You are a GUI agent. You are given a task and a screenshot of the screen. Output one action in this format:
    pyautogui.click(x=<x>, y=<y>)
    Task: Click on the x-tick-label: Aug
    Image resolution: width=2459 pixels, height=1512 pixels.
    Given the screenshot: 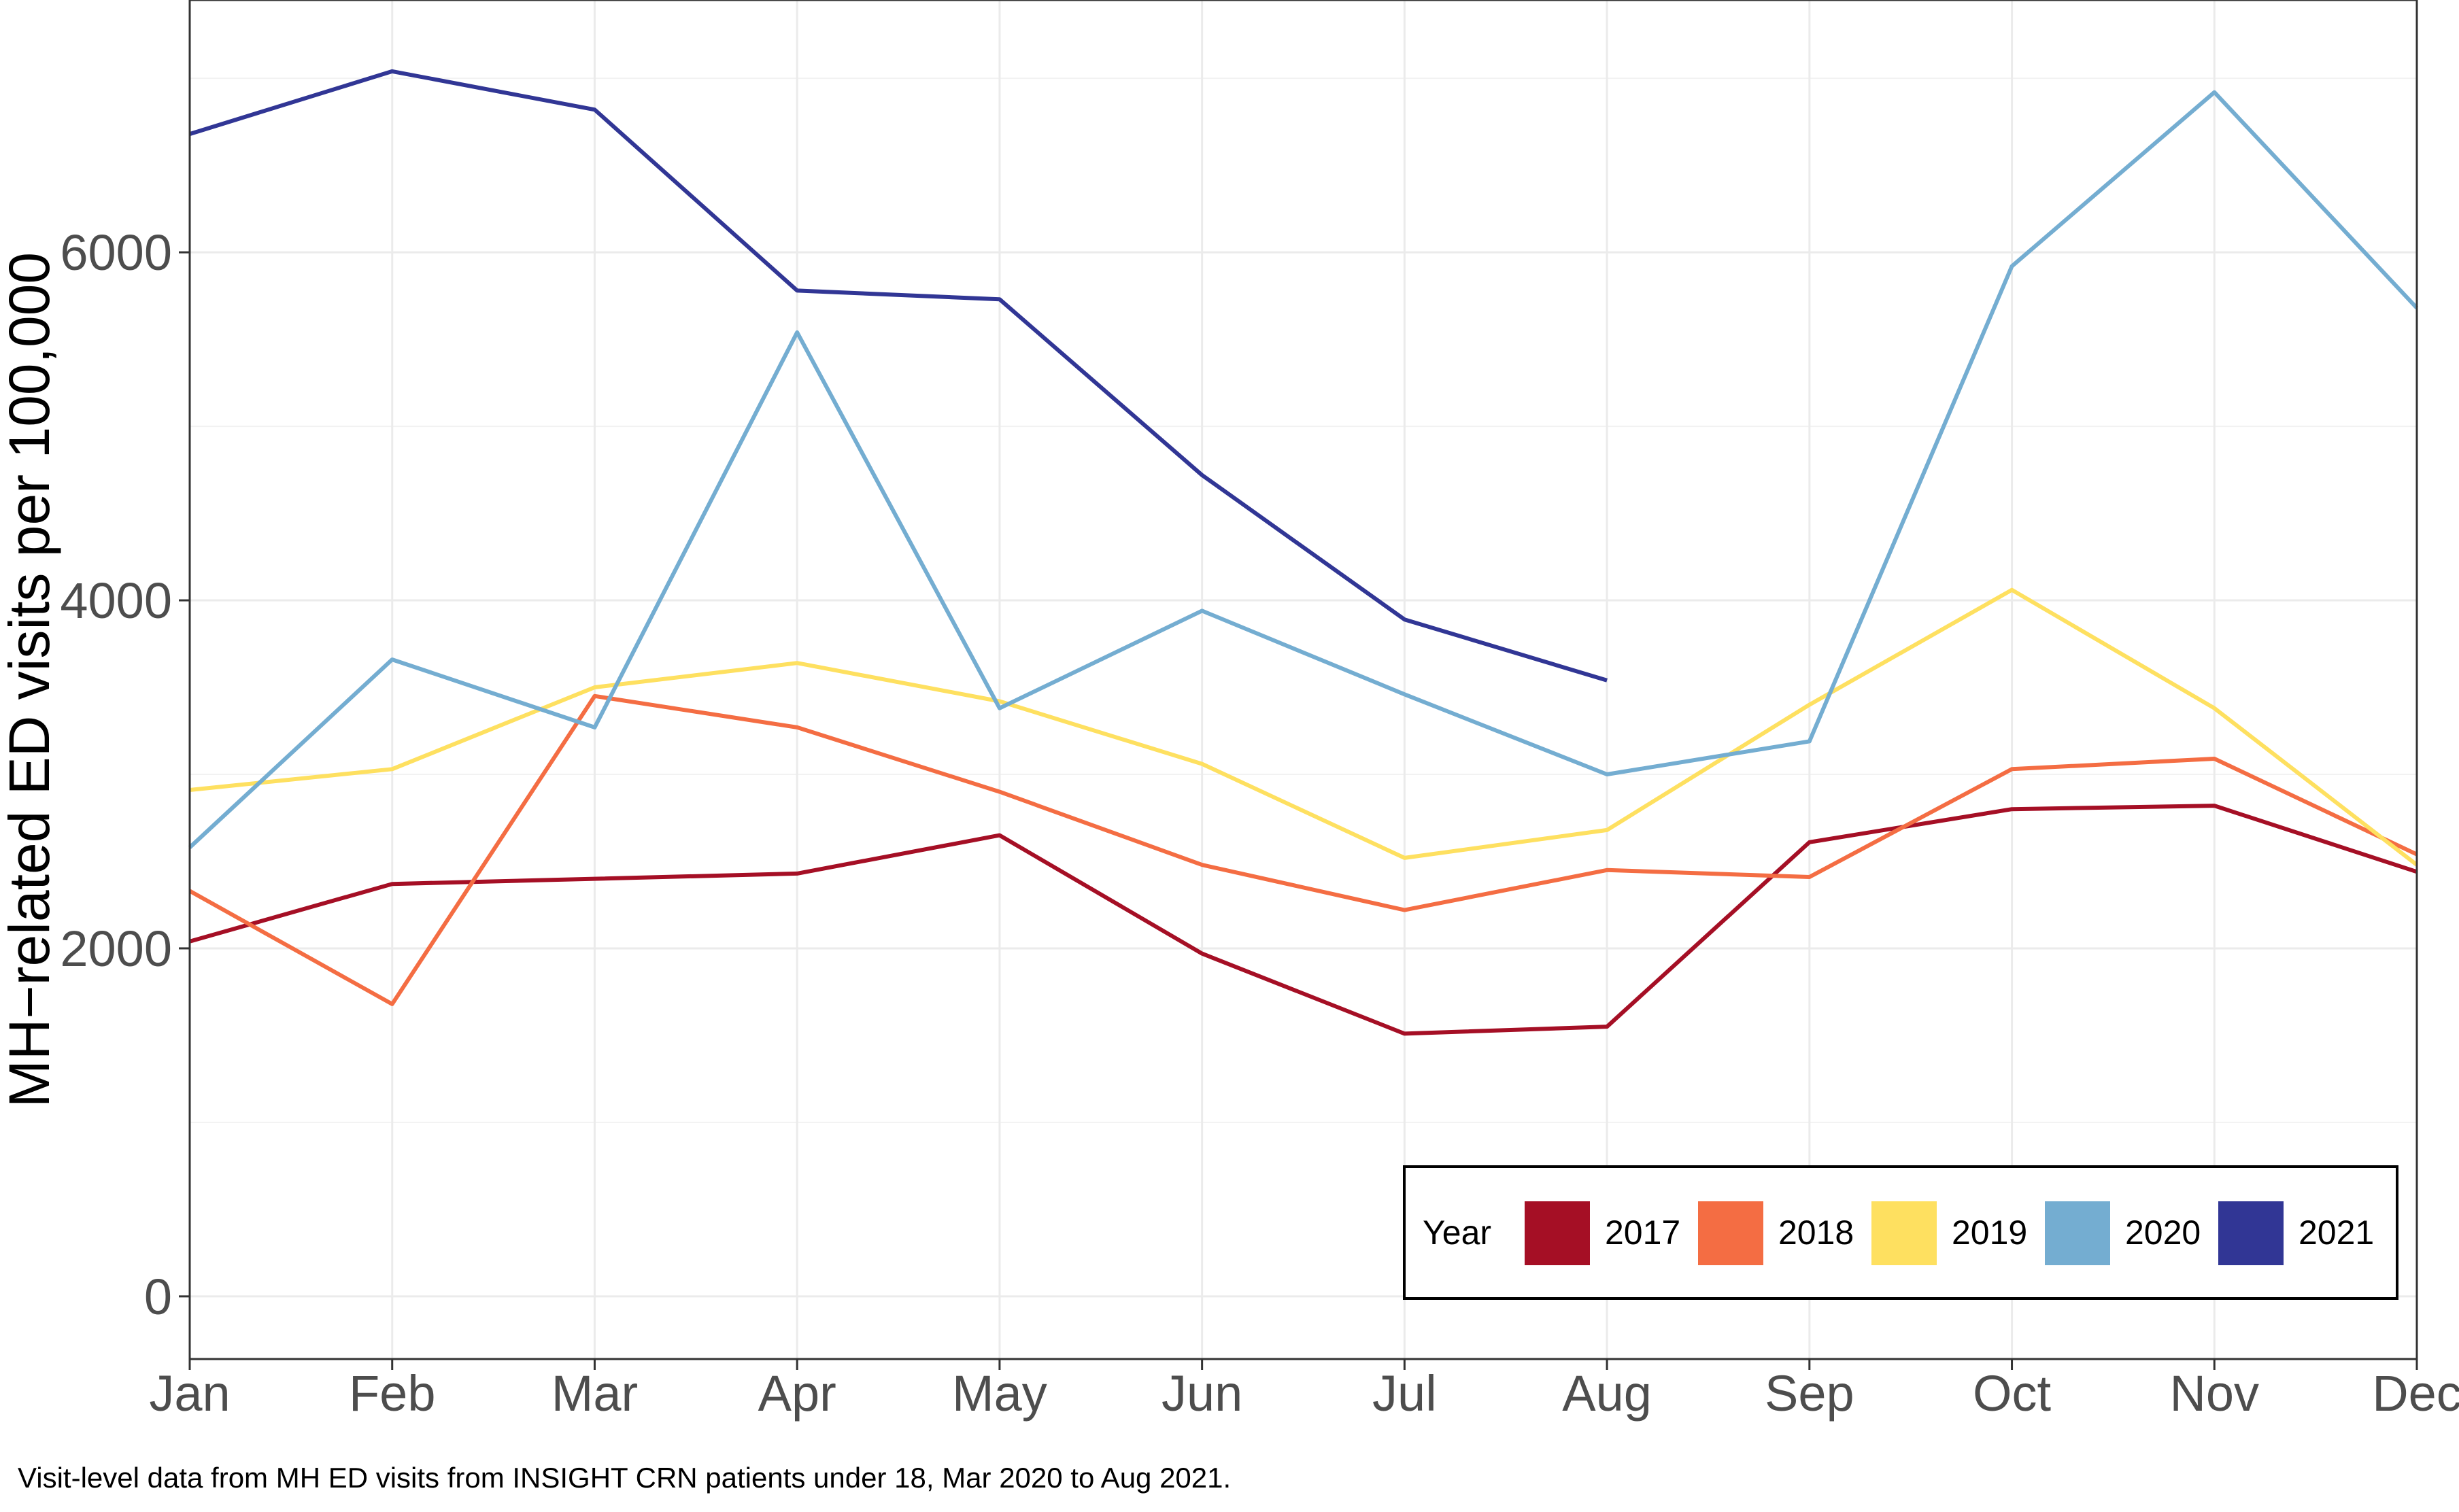 What is the action you would take?
    pyautogui.click(x=1607, y=1393)
    